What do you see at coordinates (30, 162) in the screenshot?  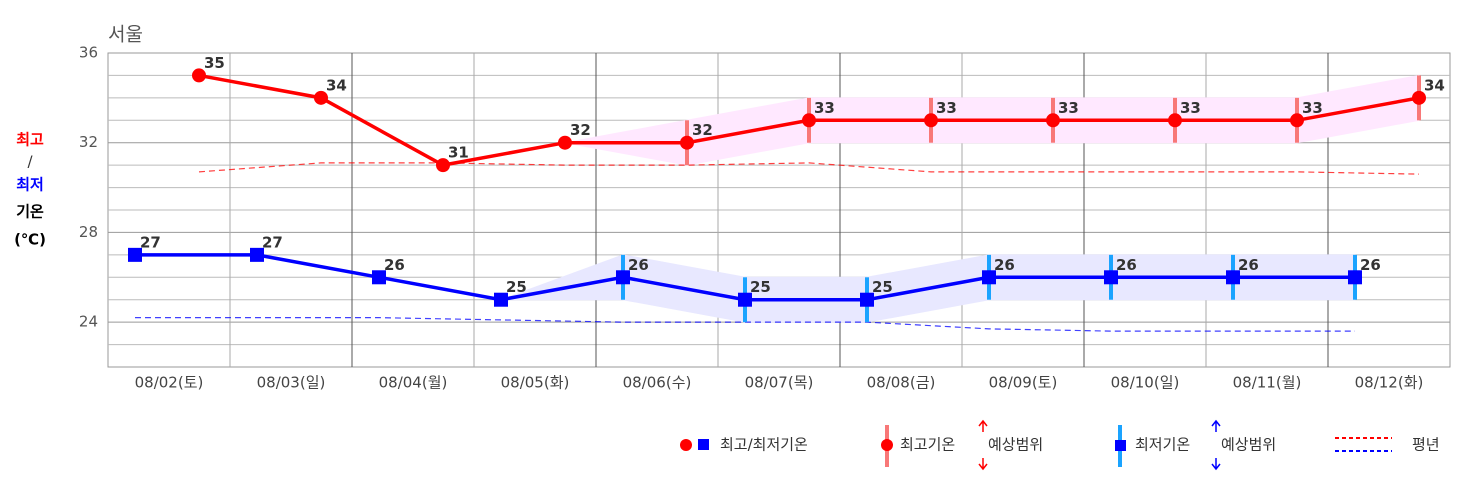 I see `y-label: /` at bounding box center [30, 162].